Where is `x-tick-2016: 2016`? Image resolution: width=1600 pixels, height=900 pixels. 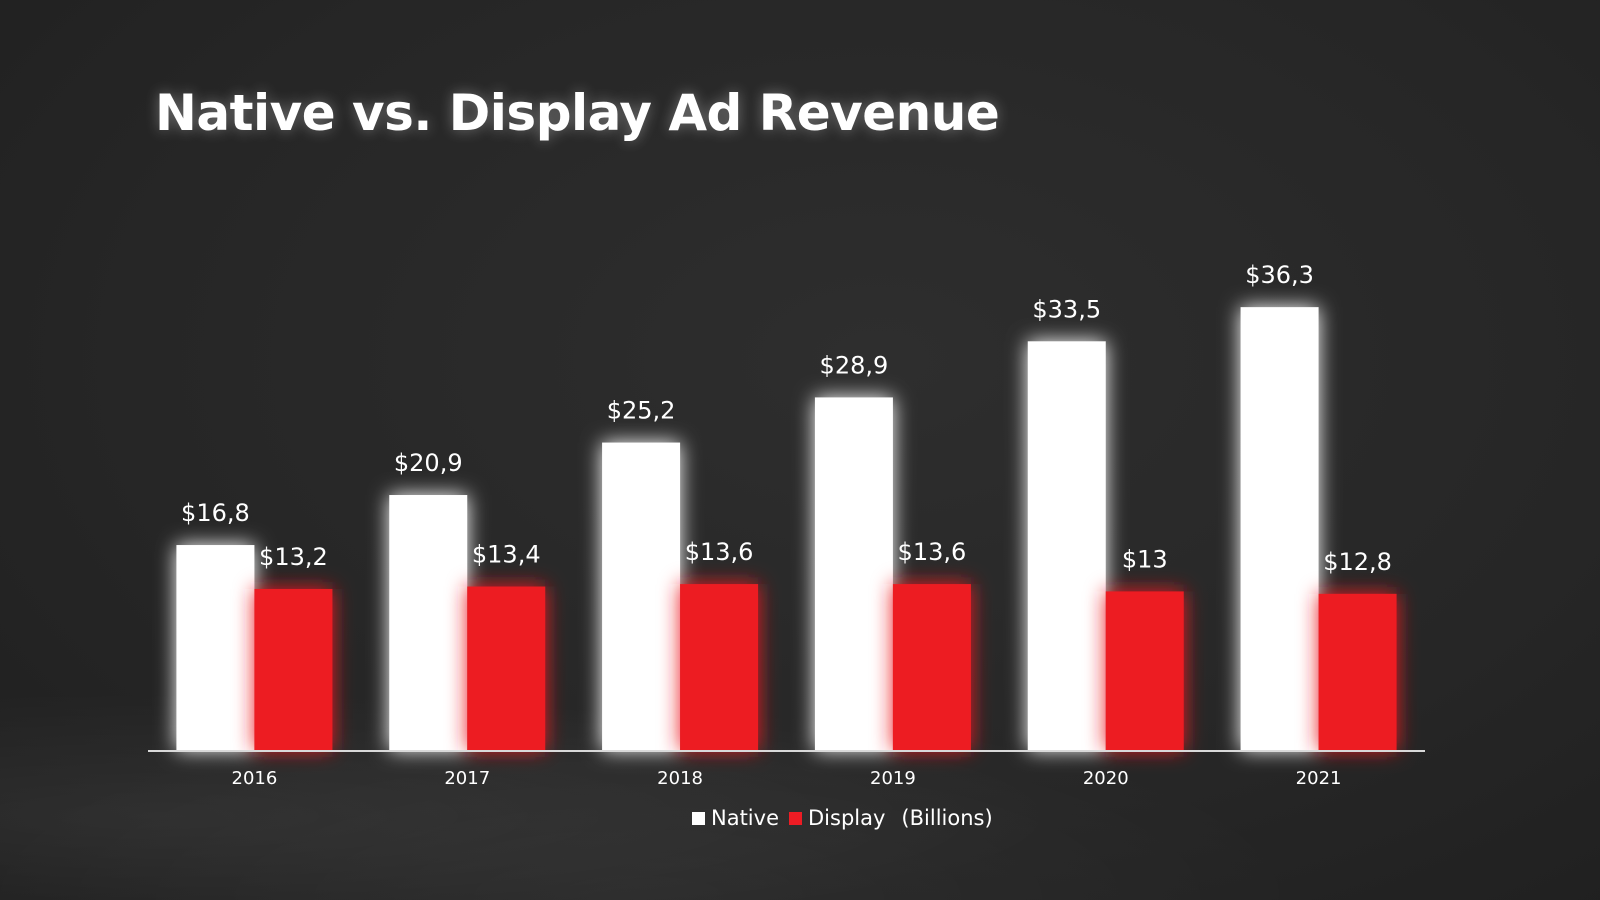 x-tick-2016: 2016 is located at coordinates (255, 778).